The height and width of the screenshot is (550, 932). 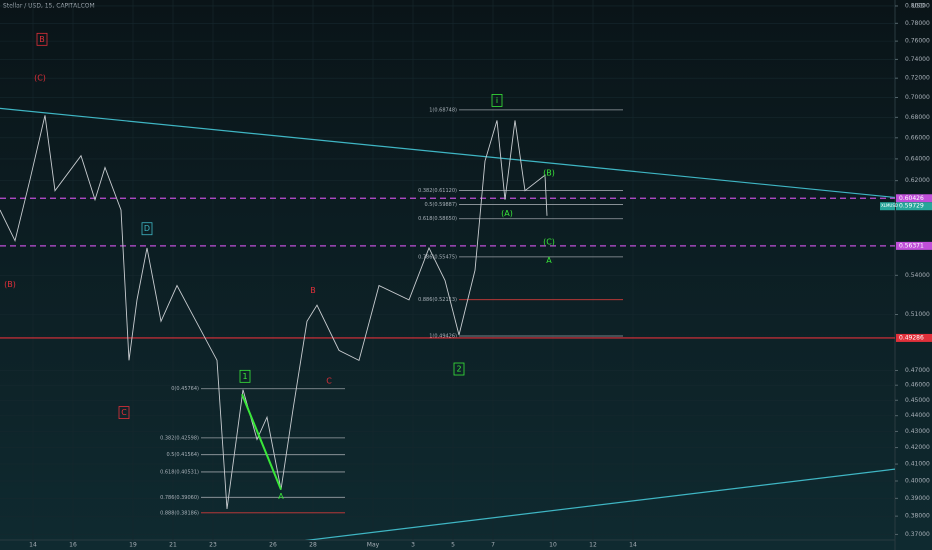 I want to click on fib-label: 0.382(0.42598), so click(x=179, y=438).